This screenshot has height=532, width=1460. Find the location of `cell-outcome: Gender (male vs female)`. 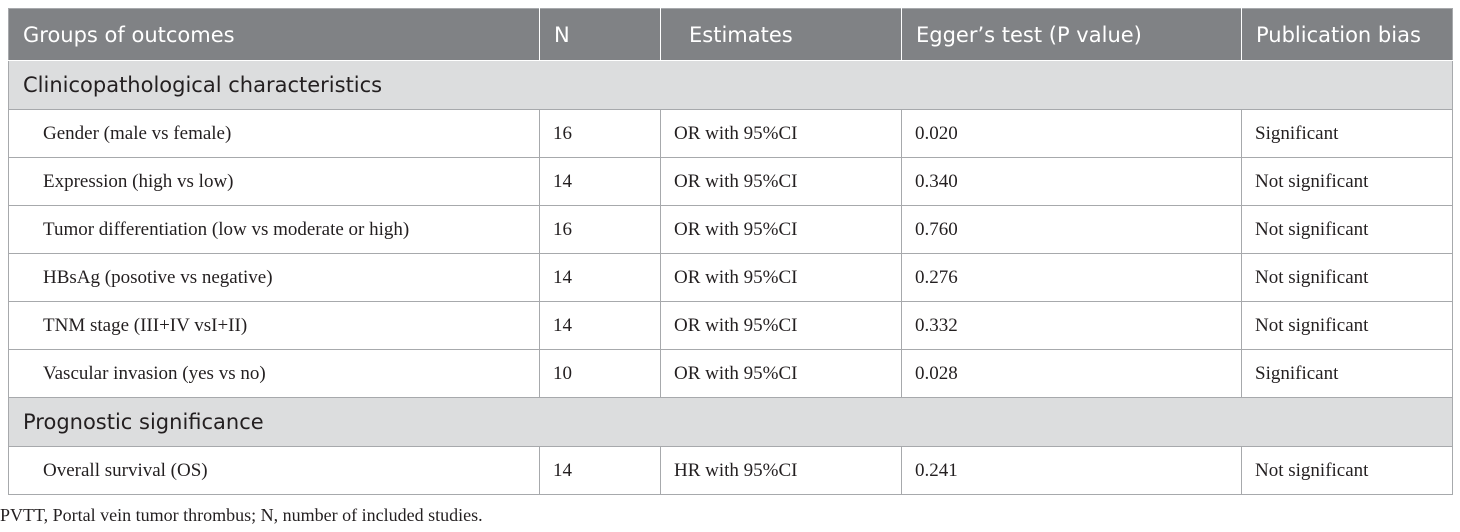

cell-outcome: Gender (male vs female) is located at coordinates (274, 133).